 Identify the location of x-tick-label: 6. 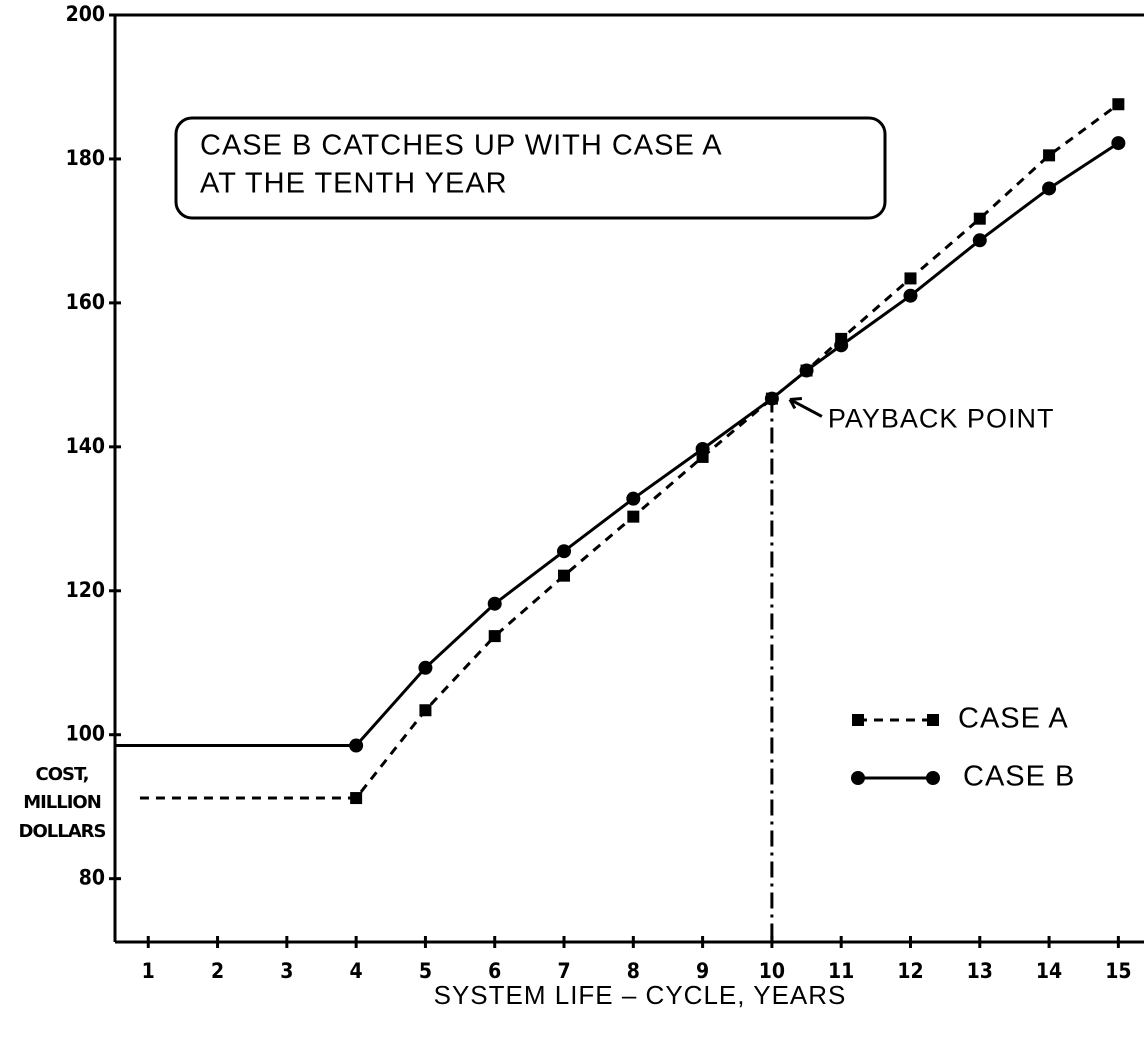
(494, 971).